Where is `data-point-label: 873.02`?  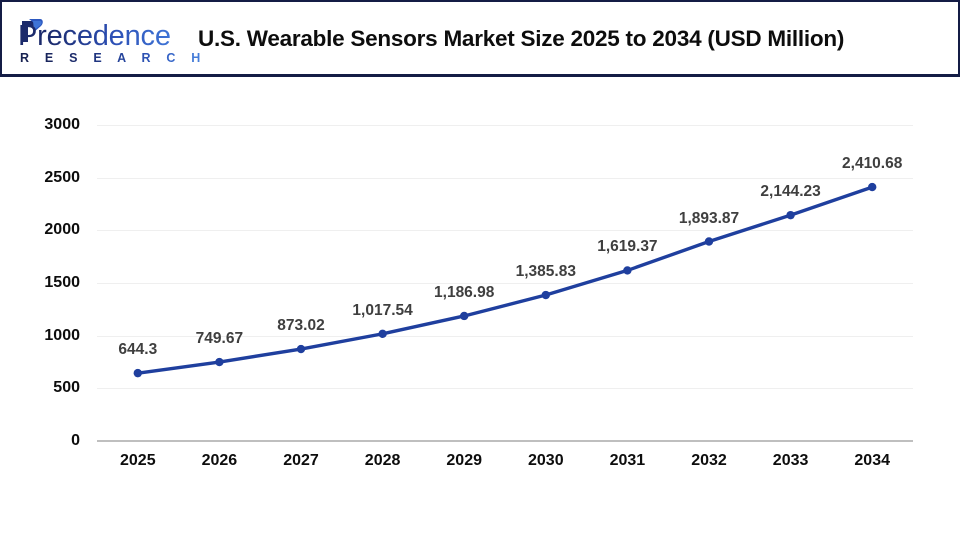
data-point-label: 873.02 is located at coordinates (301, 326).